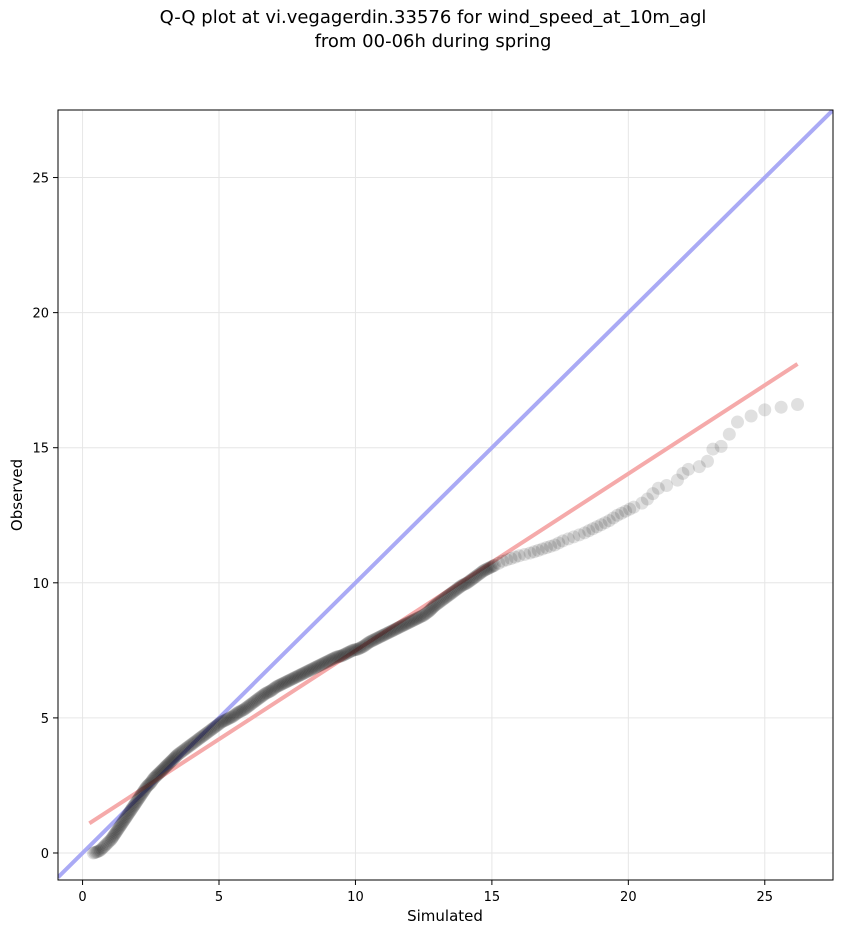 Image resolution: width=843 pixels, height=934 pixels. I want to click on y-tick-label: 25, so click(40, 179).